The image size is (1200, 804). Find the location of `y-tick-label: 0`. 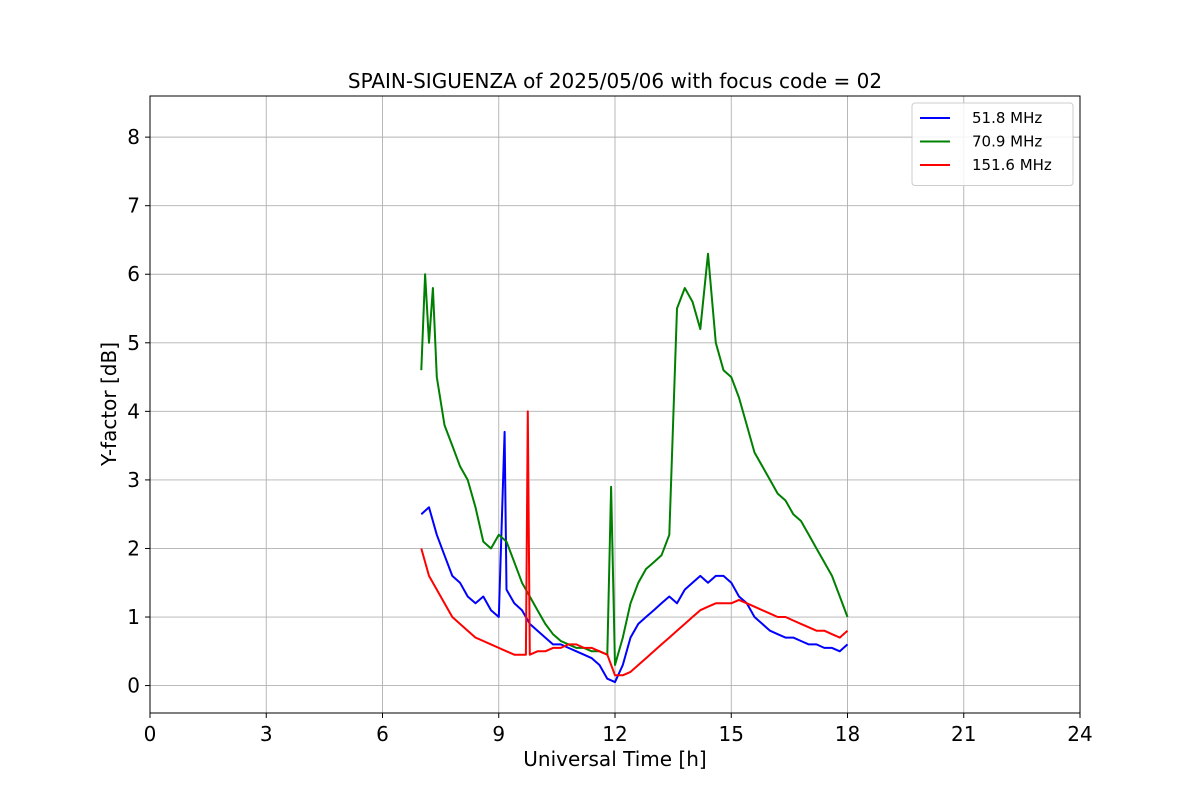

y-tick-label: 0 is located at coordinates (133, 686).